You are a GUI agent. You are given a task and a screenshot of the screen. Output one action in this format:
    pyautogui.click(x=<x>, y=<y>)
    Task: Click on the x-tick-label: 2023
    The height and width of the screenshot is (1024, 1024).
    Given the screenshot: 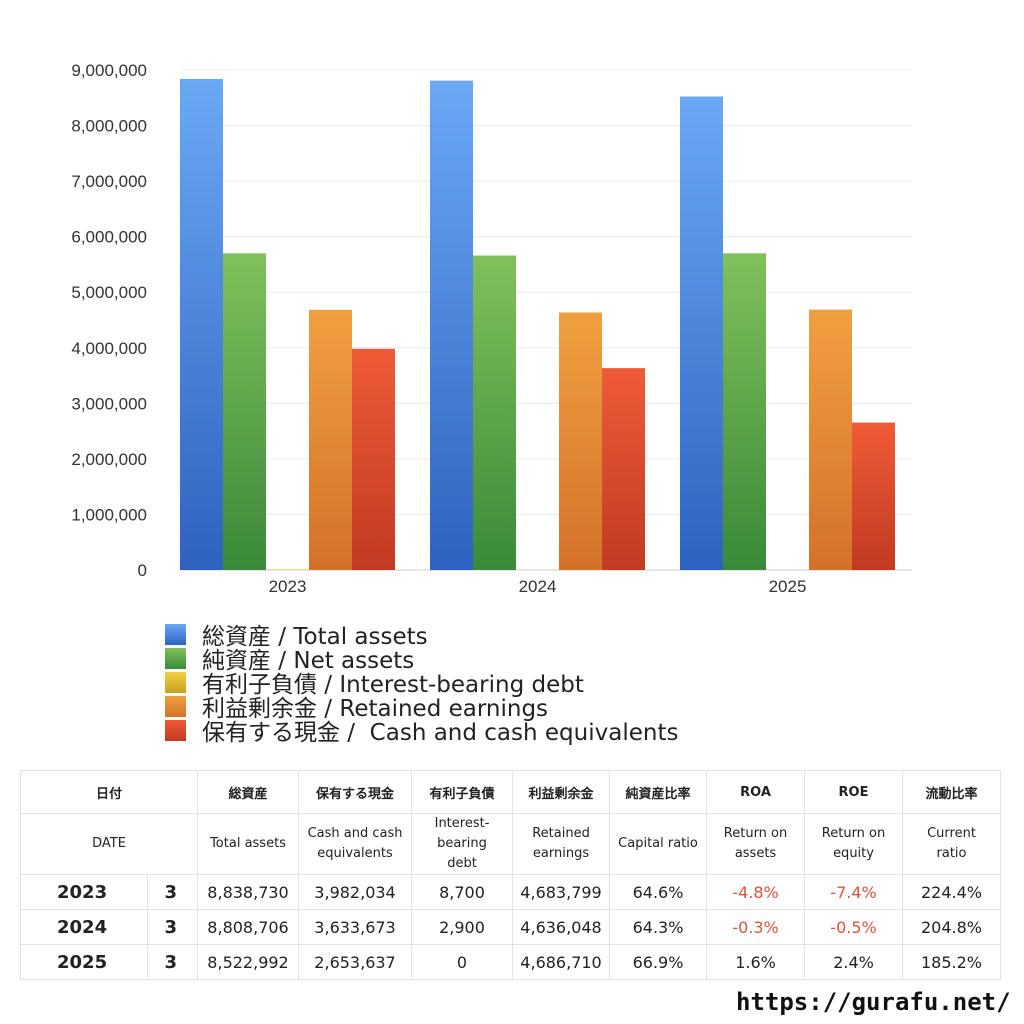 What is the action you would take?
    pyautogui.click(x=288, y=586)
    